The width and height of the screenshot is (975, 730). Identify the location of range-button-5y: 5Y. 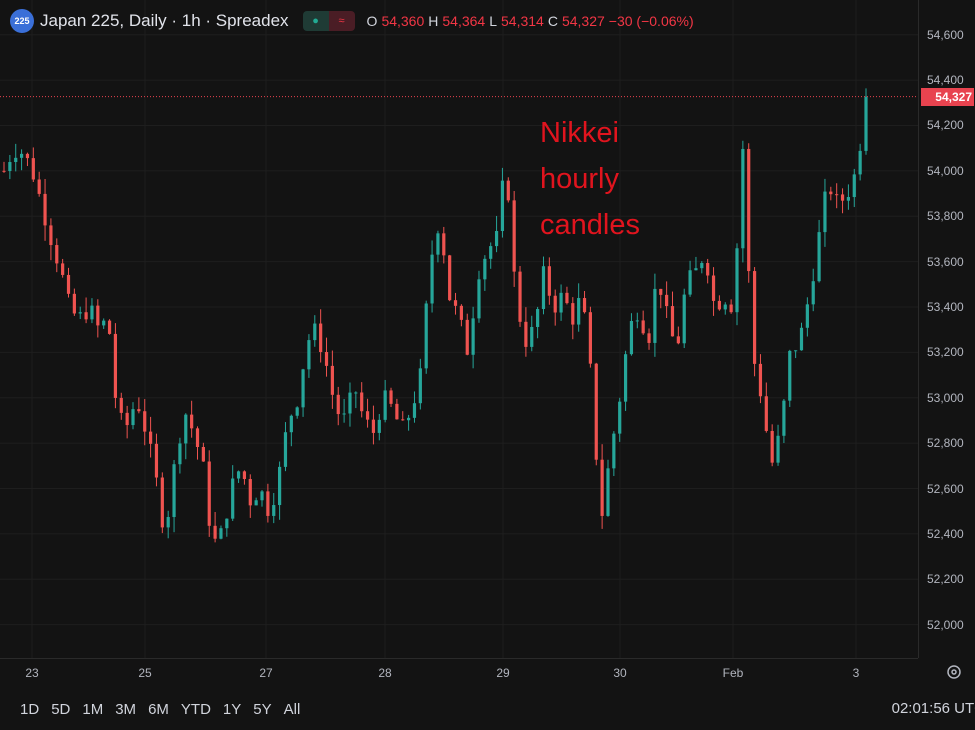
(262, 709).